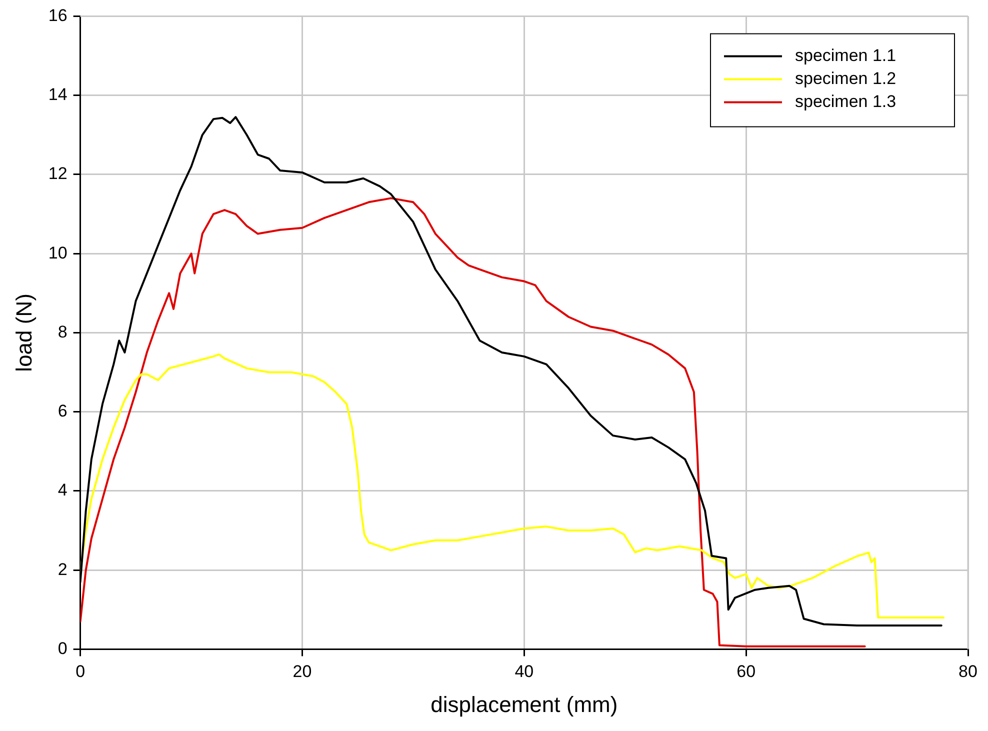 This screenshot has height=731, width=988. Describe the element at coordinates (58, 252) in the screenshot. I see `y-tick-label: 10` at that location.